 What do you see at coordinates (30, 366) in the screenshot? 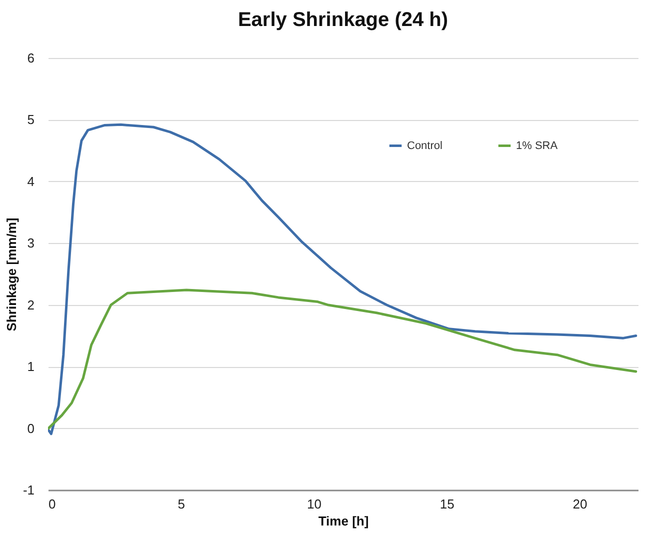
I see `y-tick-label: 1` at bounding box center [30, 366].